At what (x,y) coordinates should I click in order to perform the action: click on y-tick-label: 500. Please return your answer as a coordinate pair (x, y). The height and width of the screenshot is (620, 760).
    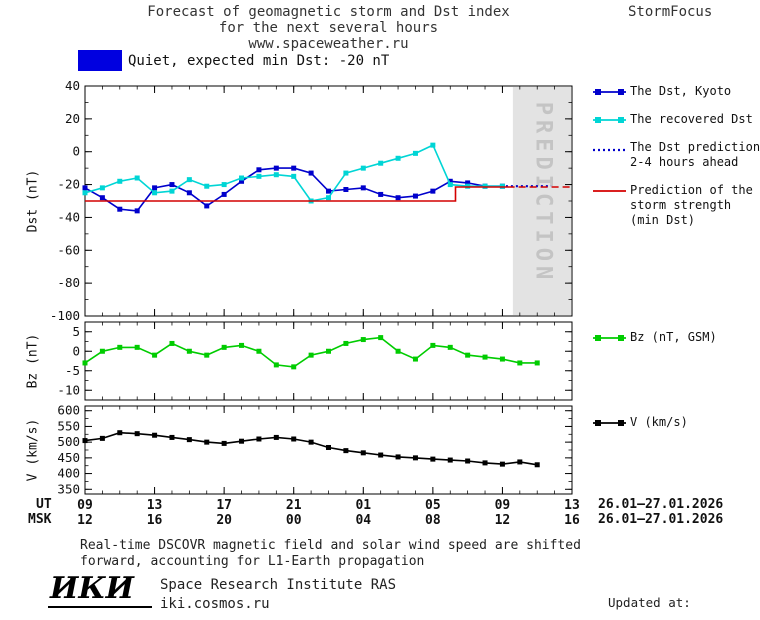
    Looking at the image, I should click on (68, 441).